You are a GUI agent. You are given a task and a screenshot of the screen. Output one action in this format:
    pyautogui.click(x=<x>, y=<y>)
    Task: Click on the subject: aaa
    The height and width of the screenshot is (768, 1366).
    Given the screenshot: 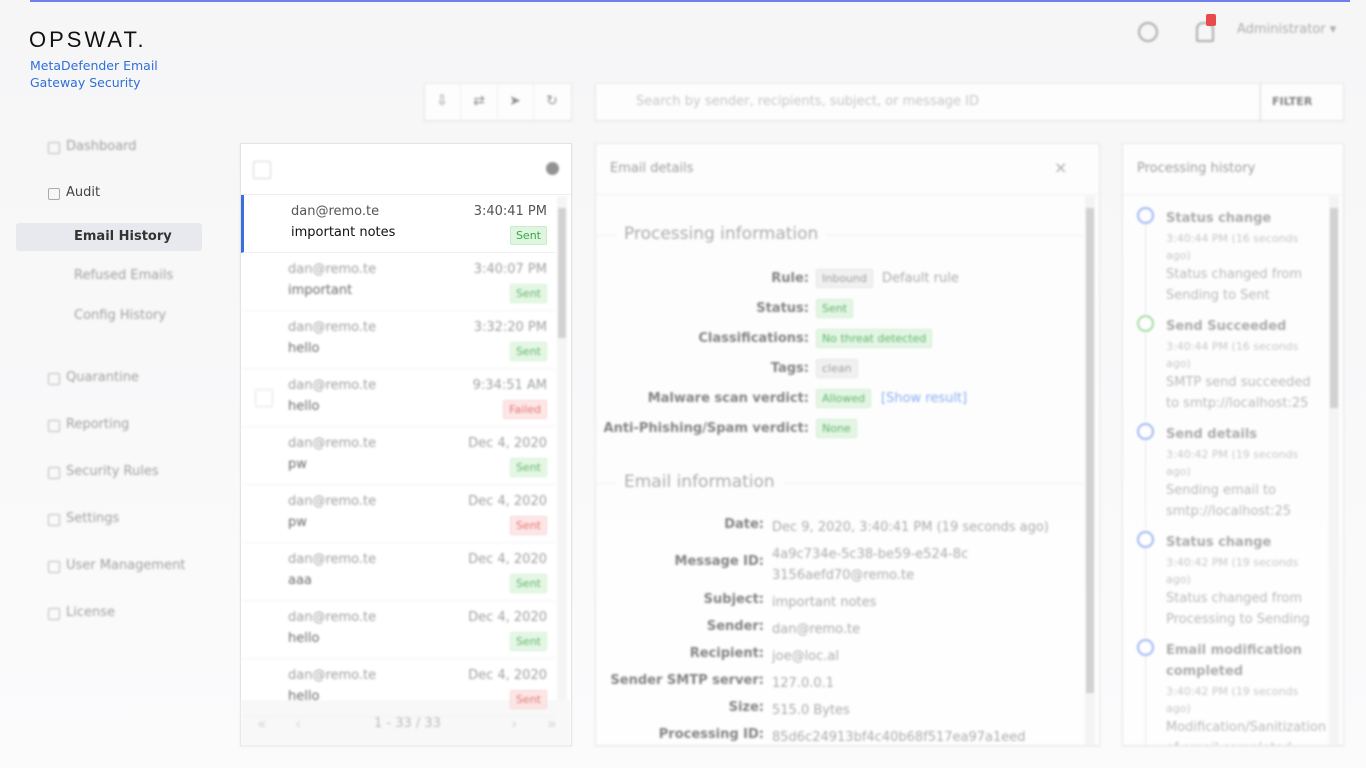 What is the action you would take?
    pyautogui.click(x=300, y=580)
    